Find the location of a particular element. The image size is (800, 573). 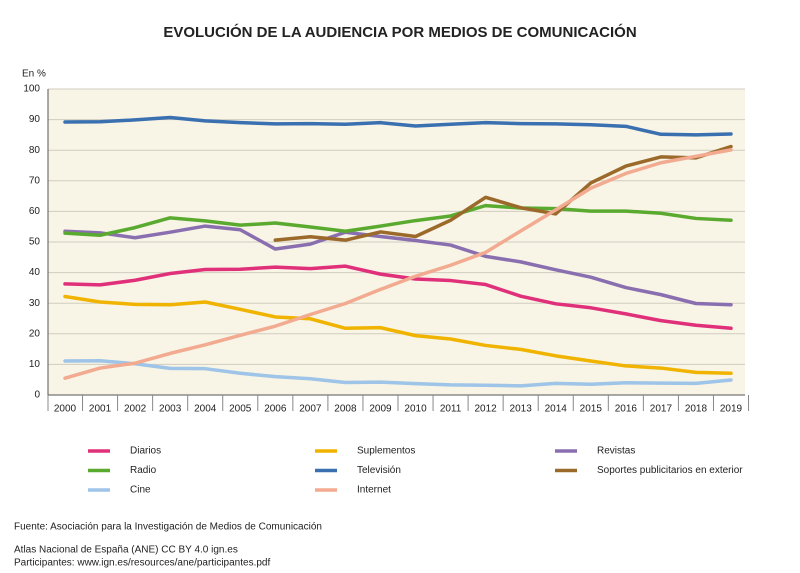

y-tick-label: 20 is located at coordinates (35, 333).